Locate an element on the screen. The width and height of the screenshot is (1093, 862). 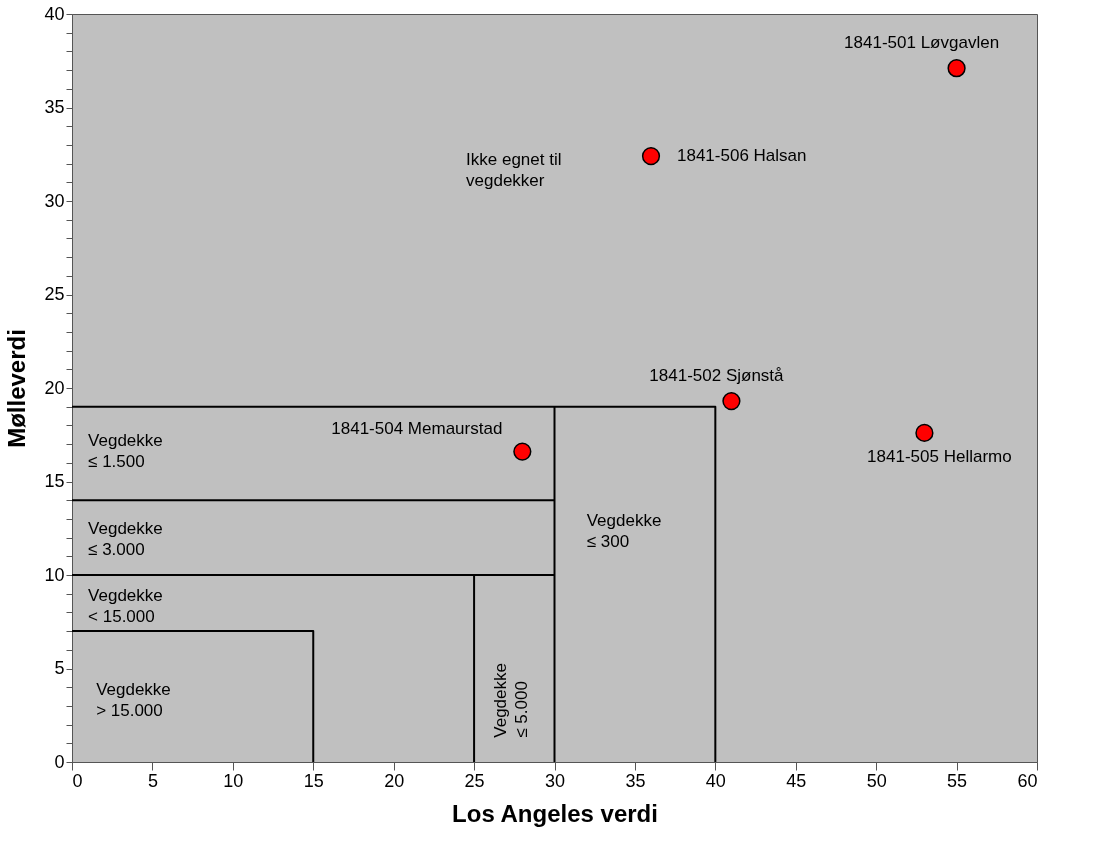
x-tick-label: 25 is located at coordinates (474, 780).